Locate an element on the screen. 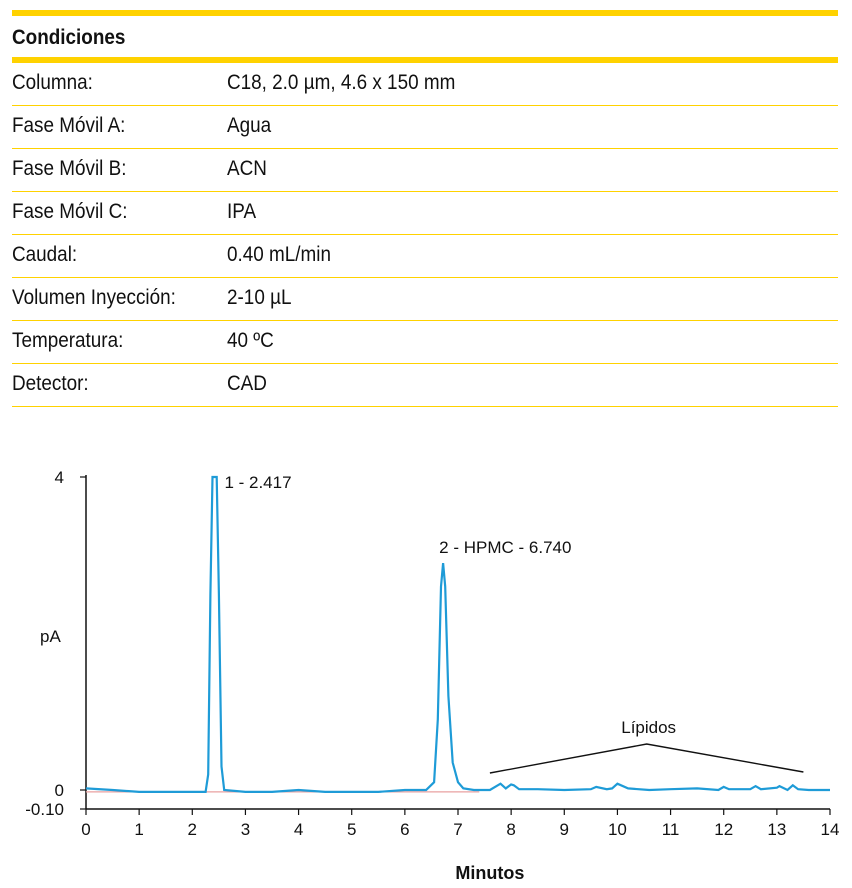 This screenshot has width=852, height=888. y-tick-label: 4 is located at coordinates (59, 477).